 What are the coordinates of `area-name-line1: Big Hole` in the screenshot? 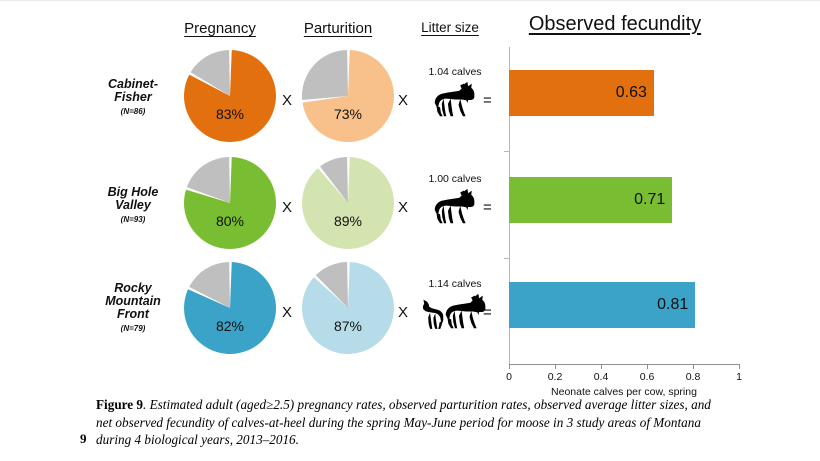 It's located at (133, 192).